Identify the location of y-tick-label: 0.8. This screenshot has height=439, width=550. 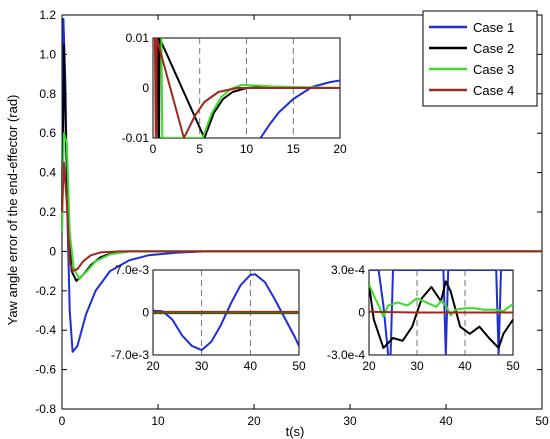
(47, 94).